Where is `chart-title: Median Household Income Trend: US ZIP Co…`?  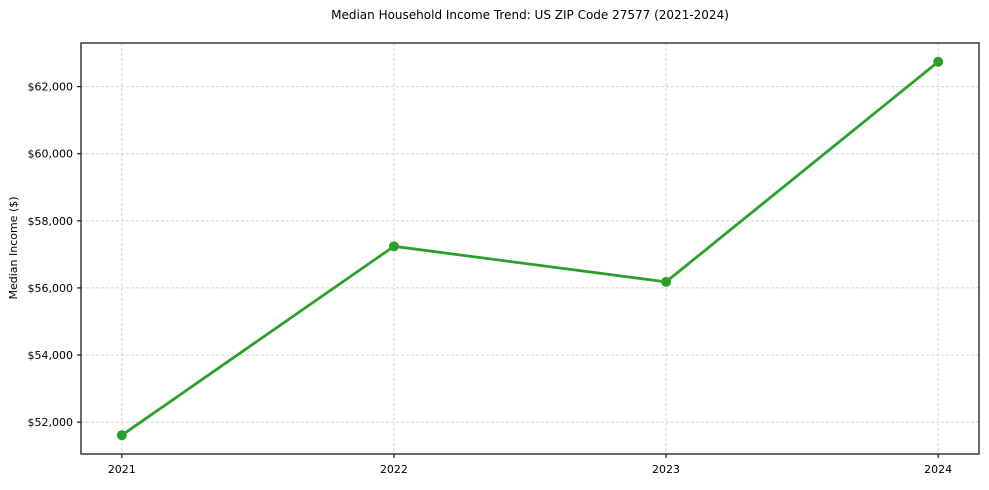 chart-title: Median Household Income Trend: US ZIP Co… is located at coordinates (530, 15).